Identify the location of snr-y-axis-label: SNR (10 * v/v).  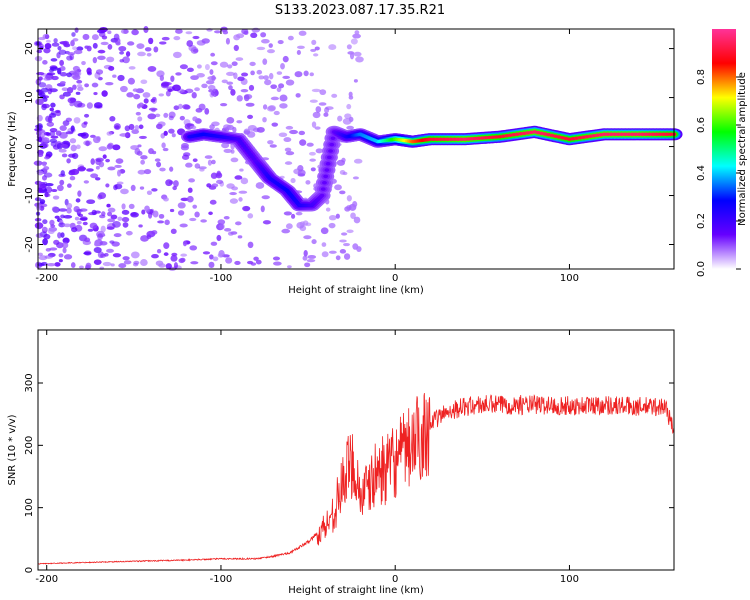
(12, 449).